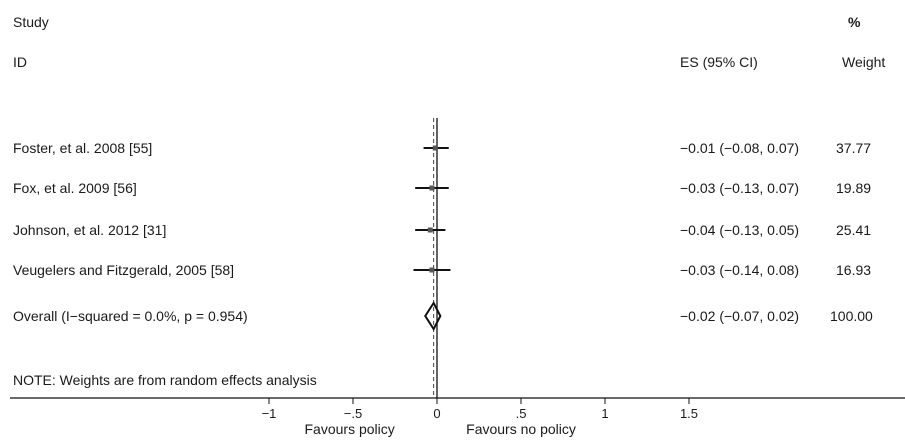 This screenshot has height=440, width=905. What do you see at coordinates (854, 148) in the screenshot?
I see `study-weight: 37.77` at bounding box center [854, 148].